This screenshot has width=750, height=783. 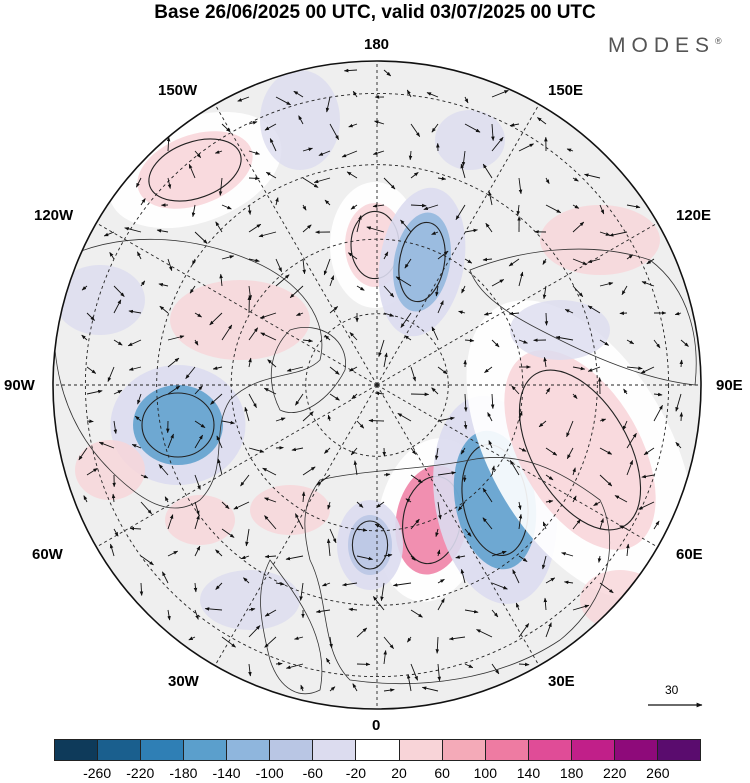 I want to click on colorbar-tick: 260, so click(x=658, y=773).